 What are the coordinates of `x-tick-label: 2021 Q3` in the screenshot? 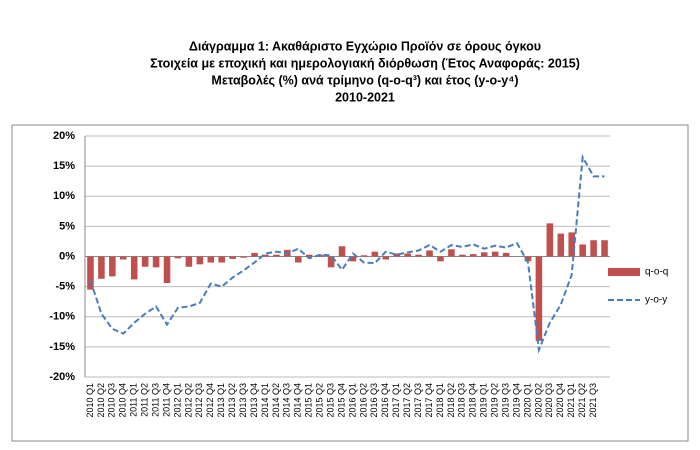 It's located at (593, 400).